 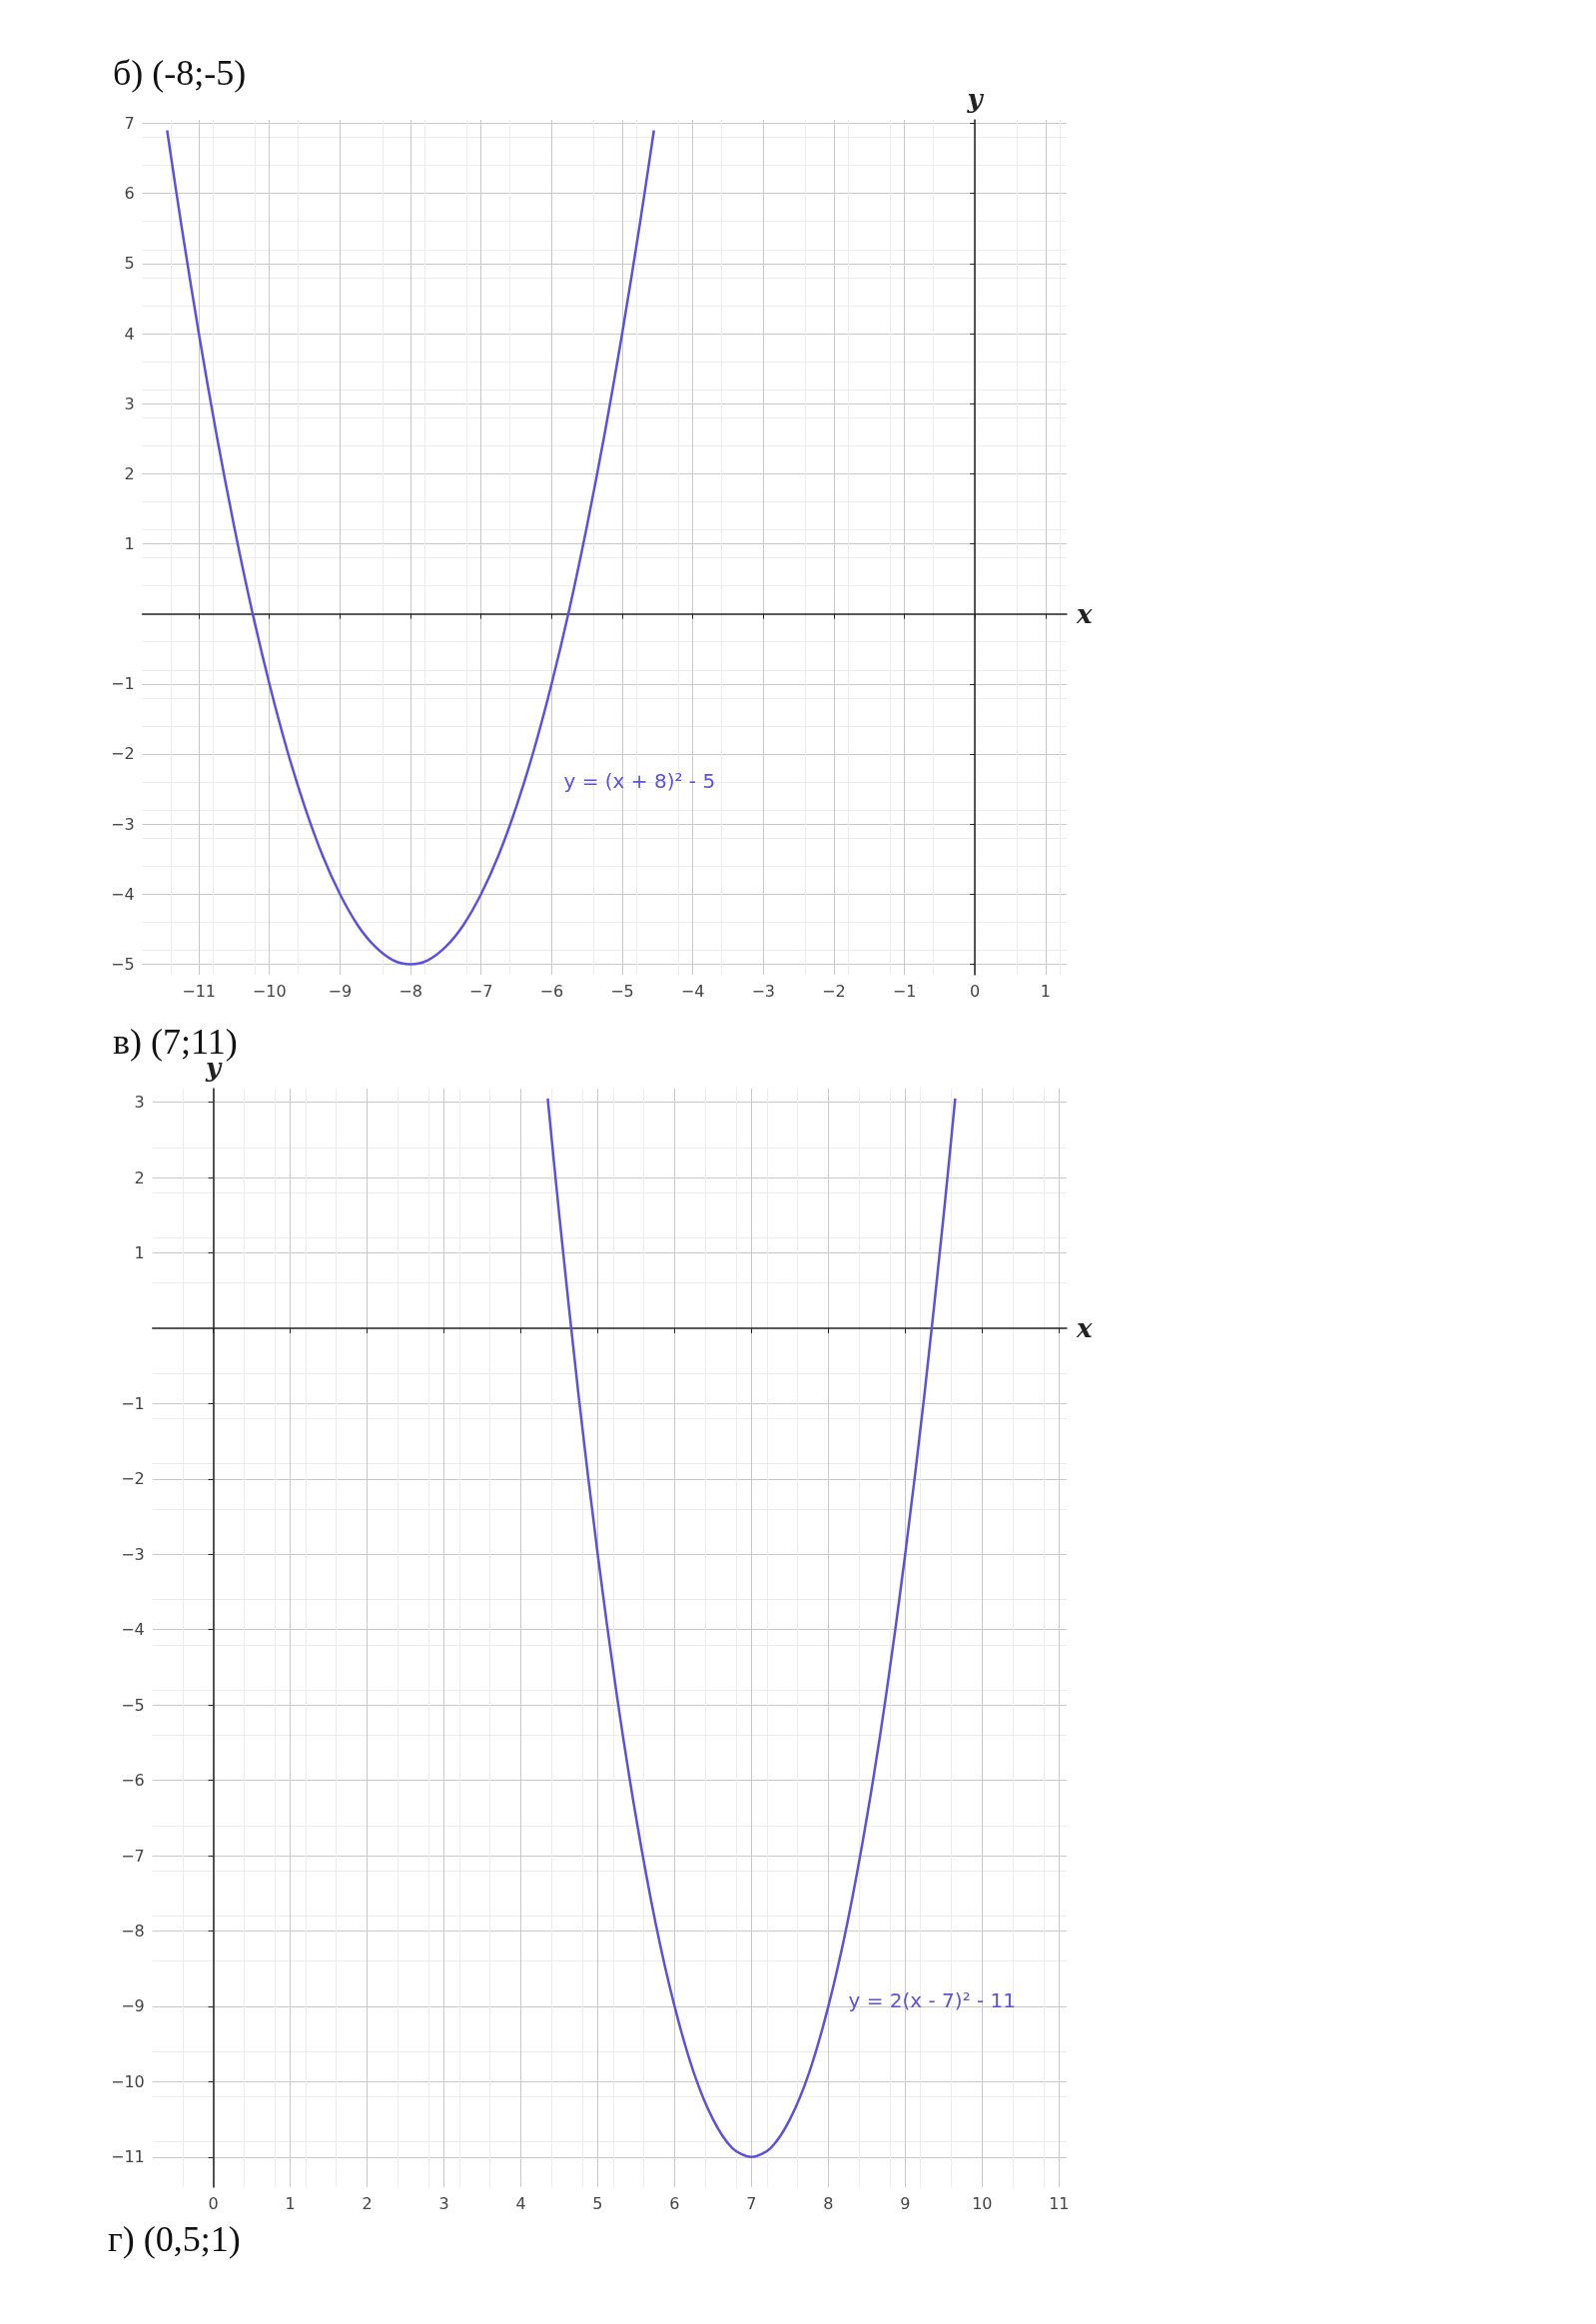 I want to click on x-tick-label: 8, so click(x=828, y=2203).